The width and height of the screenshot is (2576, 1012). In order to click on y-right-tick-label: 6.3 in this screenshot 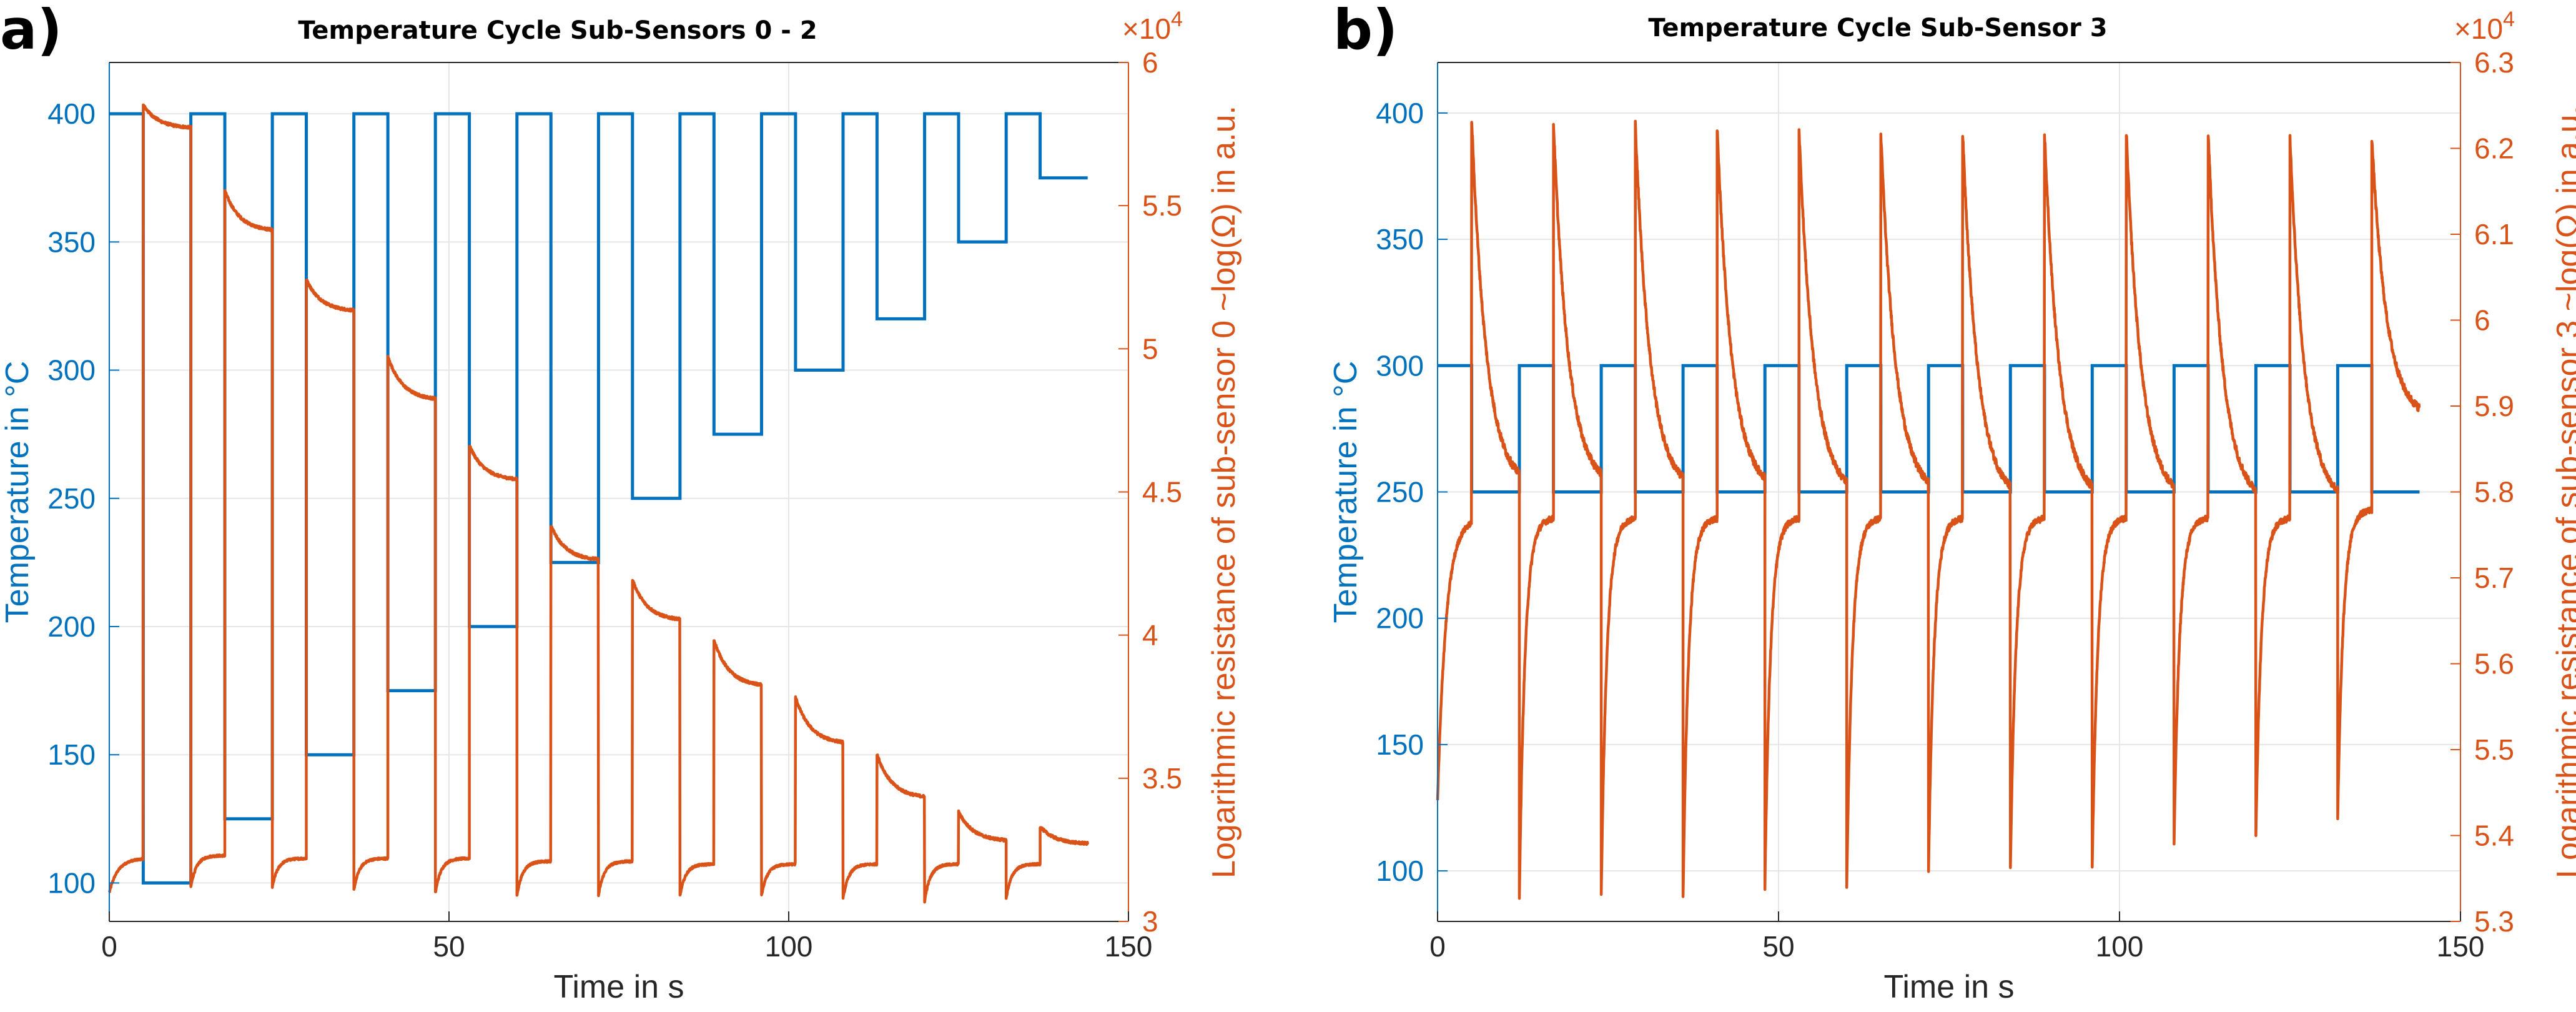, I will do `click(2494, 62)`.